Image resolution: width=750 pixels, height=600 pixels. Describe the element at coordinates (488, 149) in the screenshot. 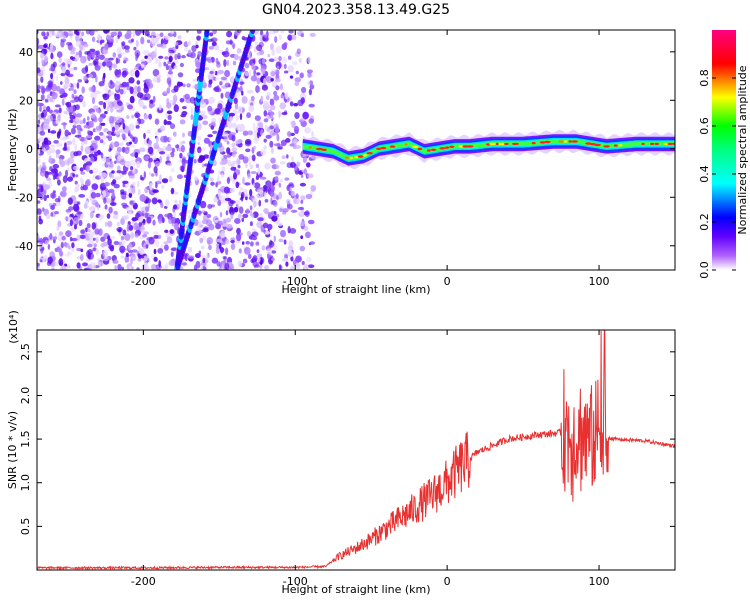

I see `heatmap-signal-band` at that location.